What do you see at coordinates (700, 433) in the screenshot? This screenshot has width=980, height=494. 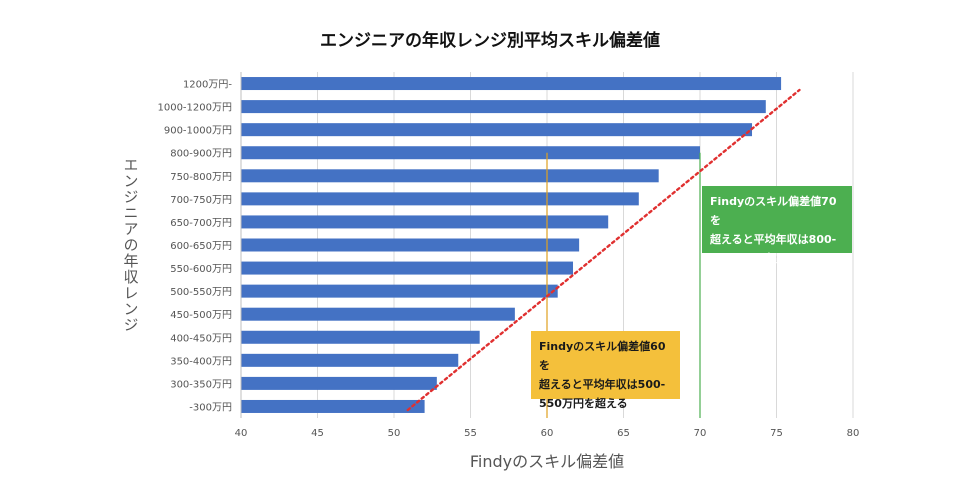 I see `x-tick-label-70: 70` at bounding box center [700, 433].